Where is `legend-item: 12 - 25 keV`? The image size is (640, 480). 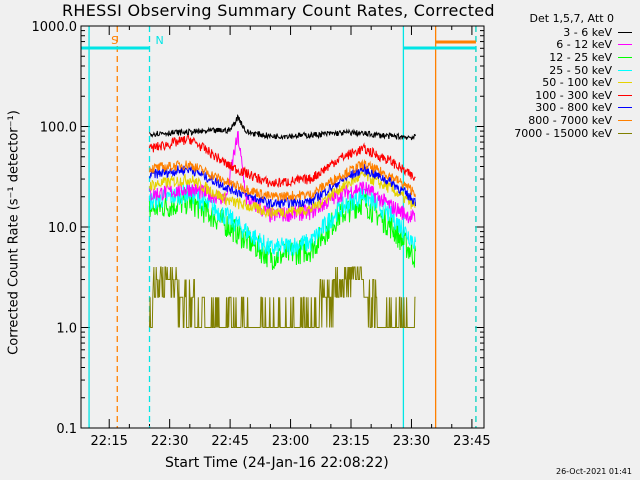
legend-item: 12 - 25 keV is located at coordinates (560, 57).